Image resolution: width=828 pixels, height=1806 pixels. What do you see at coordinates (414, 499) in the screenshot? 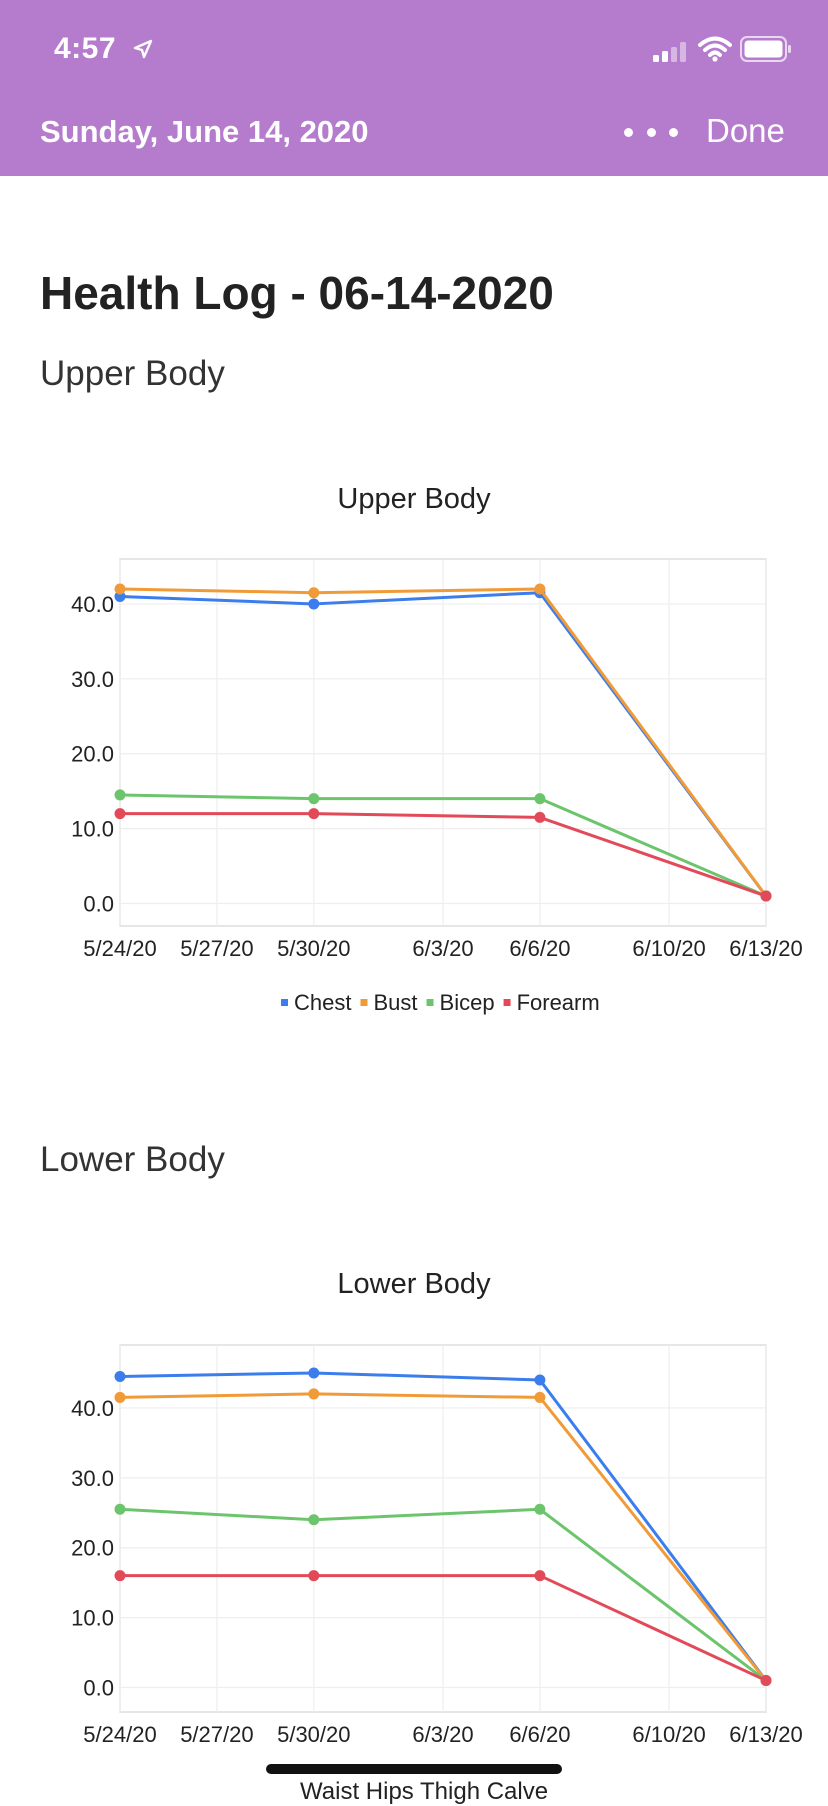
I see `chart-title: Upper Body` at bounding box center [414, 499].